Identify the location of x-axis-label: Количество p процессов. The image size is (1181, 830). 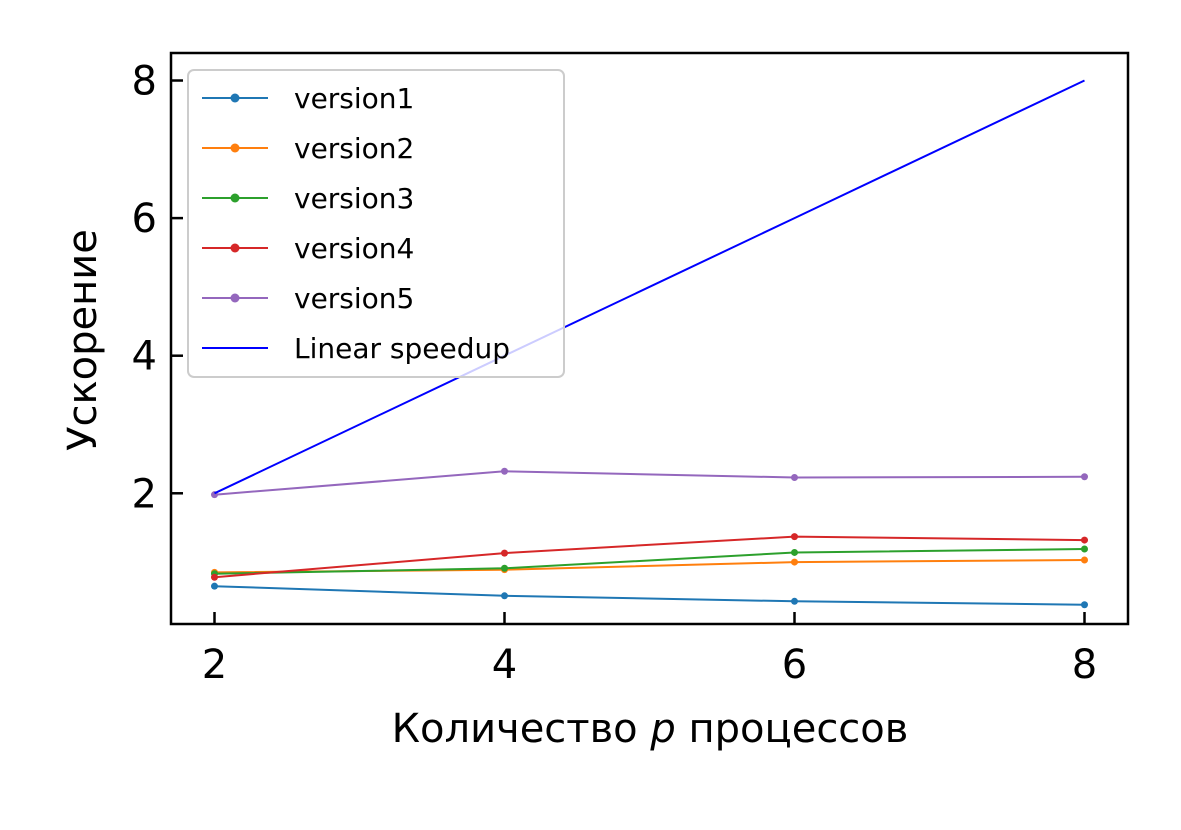
(650, 729).